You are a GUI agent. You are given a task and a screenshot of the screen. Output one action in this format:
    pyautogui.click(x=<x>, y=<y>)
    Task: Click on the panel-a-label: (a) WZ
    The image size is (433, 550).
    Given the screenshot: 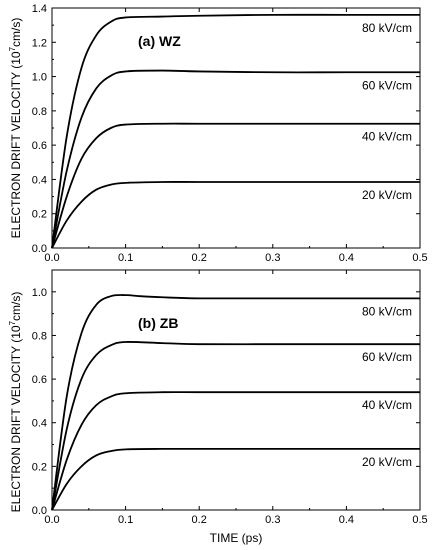 What is the action you would take?
    pyautogui.click(x=159, y=41)
    